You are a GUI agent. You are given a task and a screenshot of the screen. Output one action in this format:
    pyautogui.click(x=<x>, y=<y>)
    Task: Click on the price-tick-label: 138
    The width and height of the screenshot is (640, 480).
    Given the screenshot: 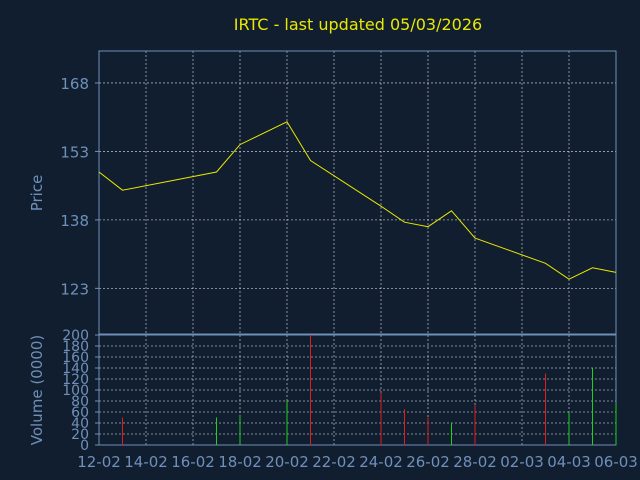 What is the action you would take?
    pyautogui.click(x=74, y=221)
    